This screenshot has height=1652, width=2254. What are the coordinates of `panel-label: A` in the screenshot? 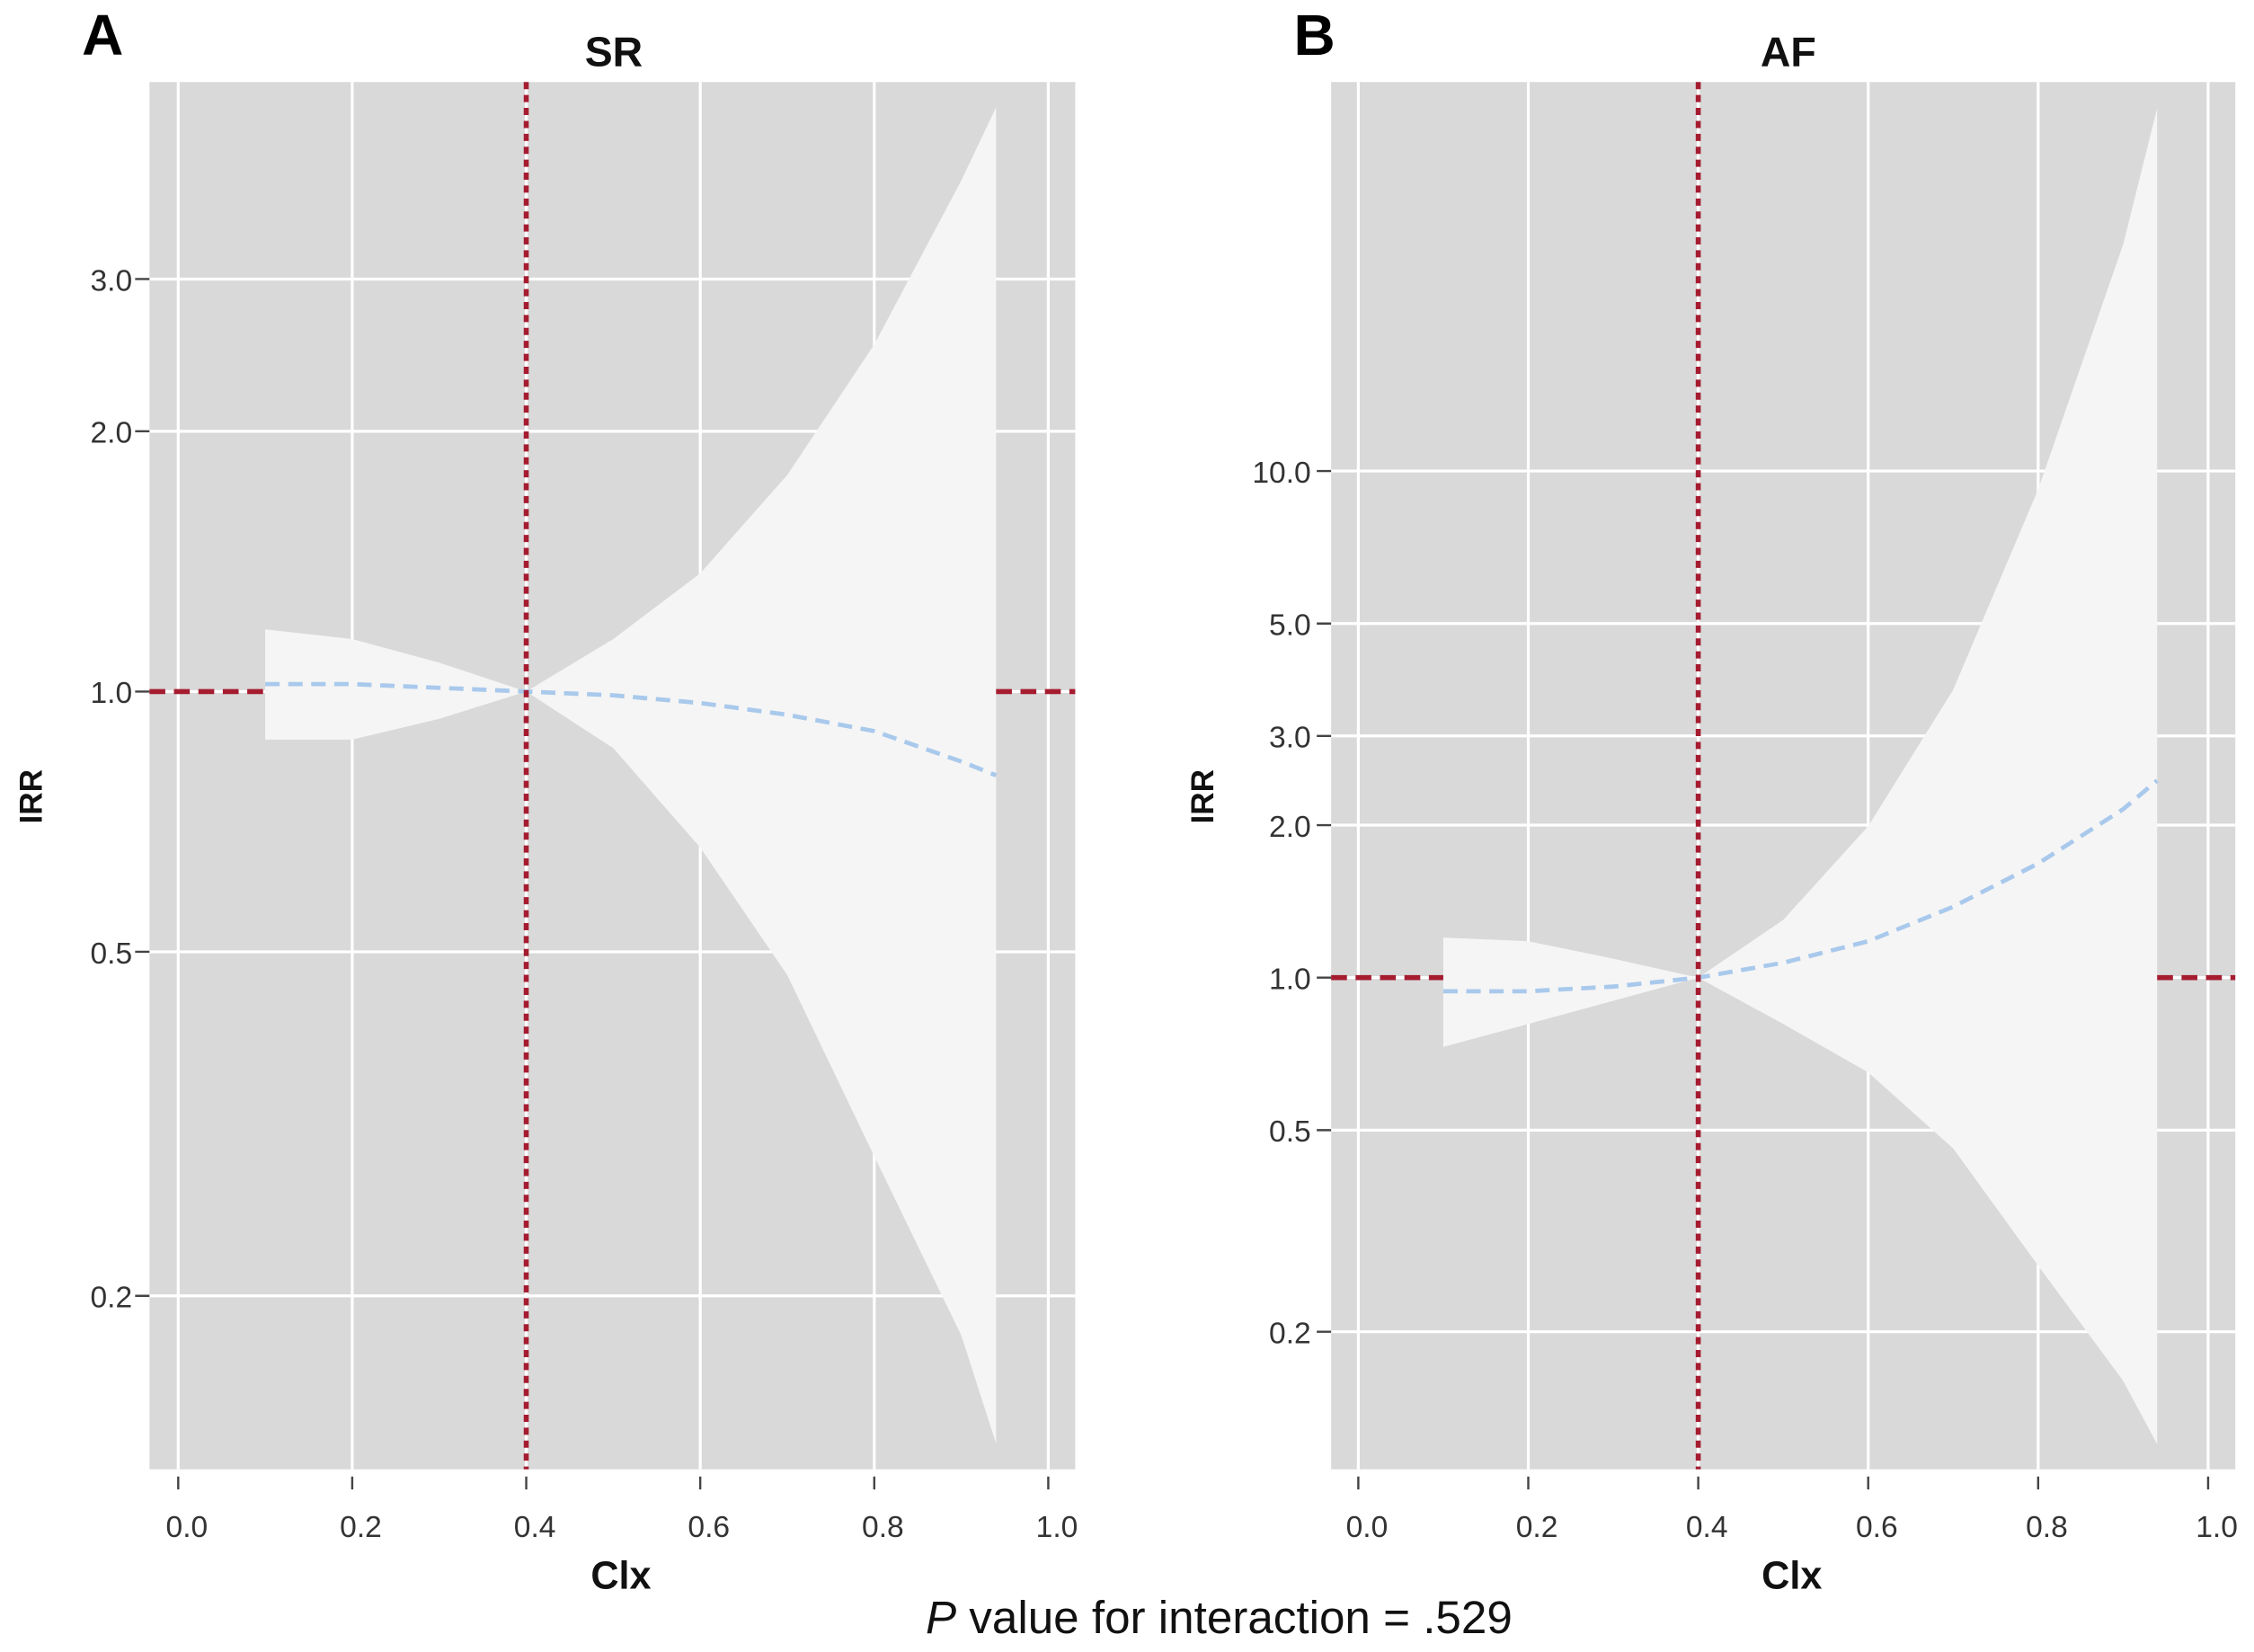 It's located at (102, 35).